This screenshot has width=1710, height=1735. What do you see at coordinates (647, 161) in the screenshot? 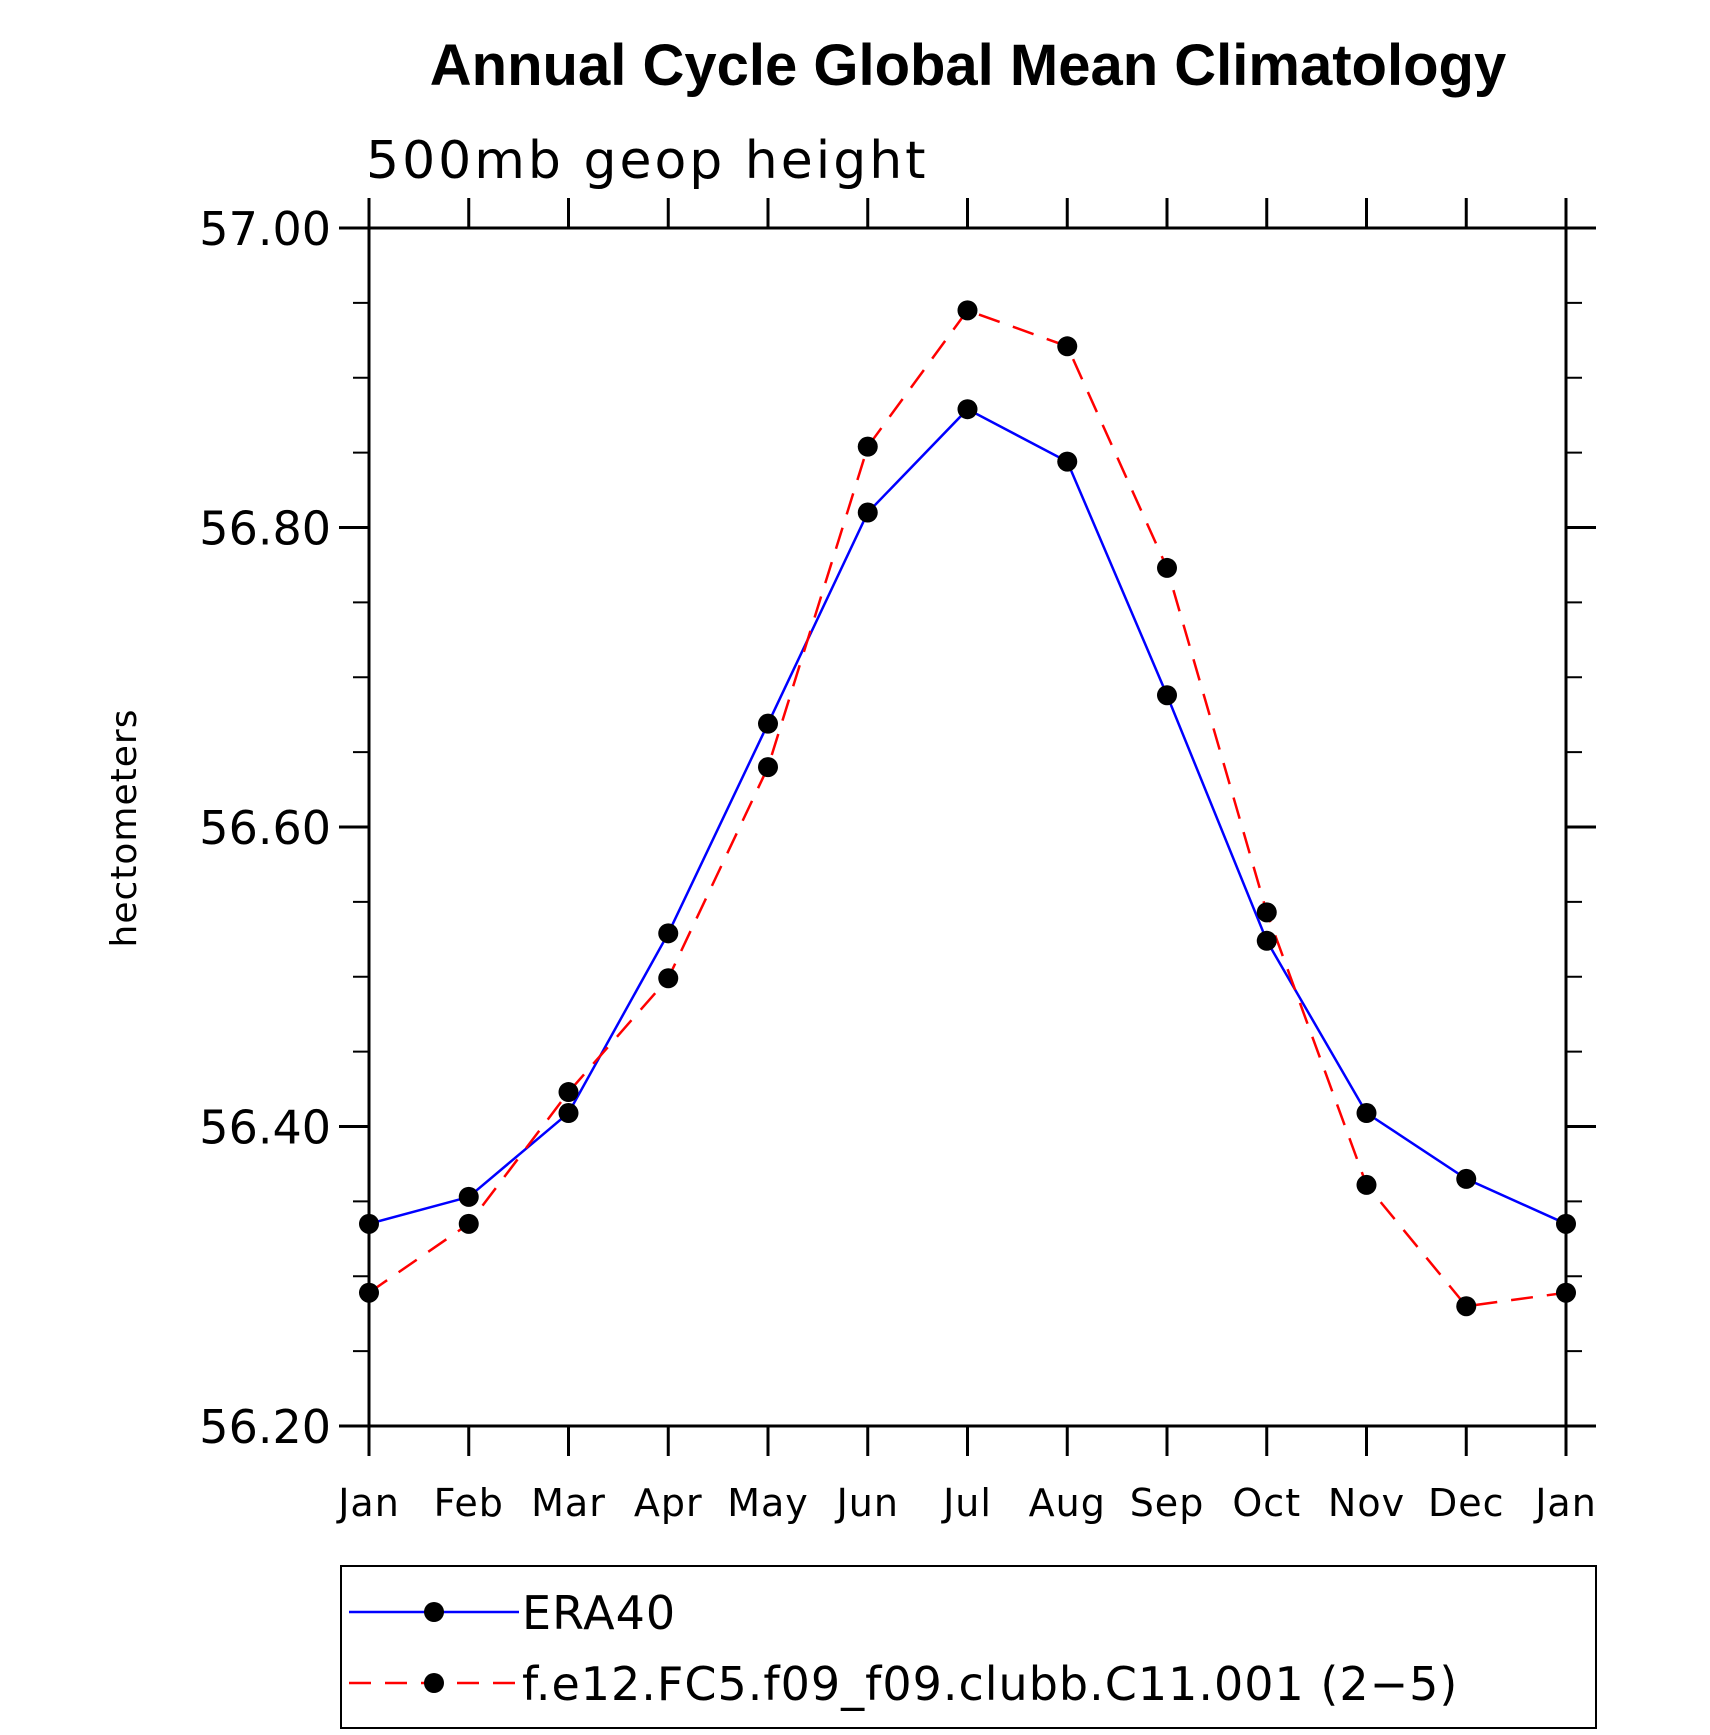
I see `chart-subtitle: 500mb geop height` at bounding box center [647, 161].